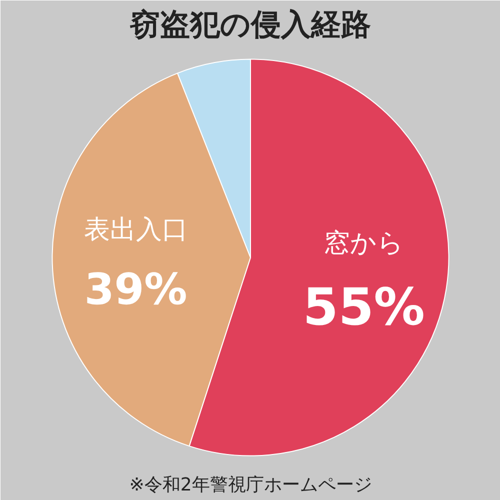 The image size is (500, 500). I want to click on chart-title: 窃盗犯の侵入経路, so click(250, 25).